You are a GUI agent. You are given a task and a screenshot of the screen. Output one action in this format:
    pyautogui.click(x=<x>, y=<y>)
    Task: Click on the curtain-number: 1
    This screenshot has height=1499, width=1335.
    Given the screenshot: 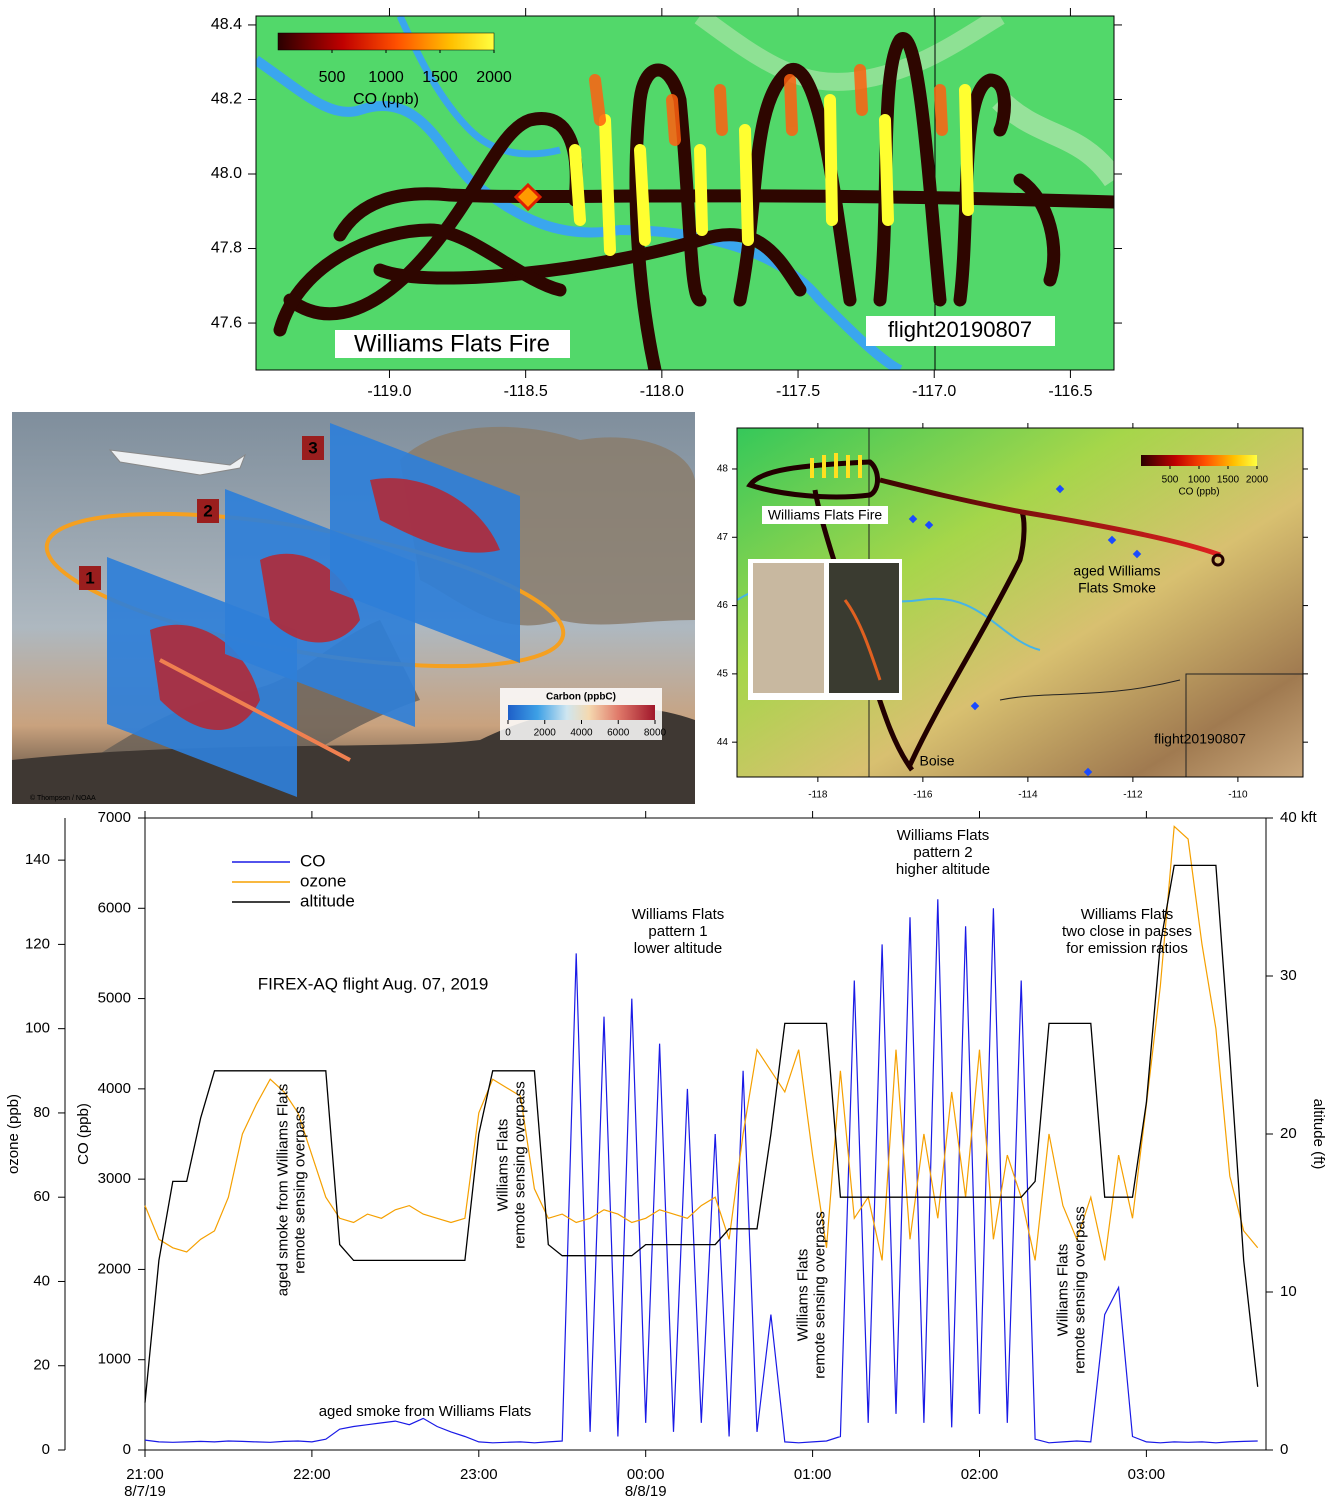 What is the action you would take?
    pyautogui.click(x=89, y=577)
    